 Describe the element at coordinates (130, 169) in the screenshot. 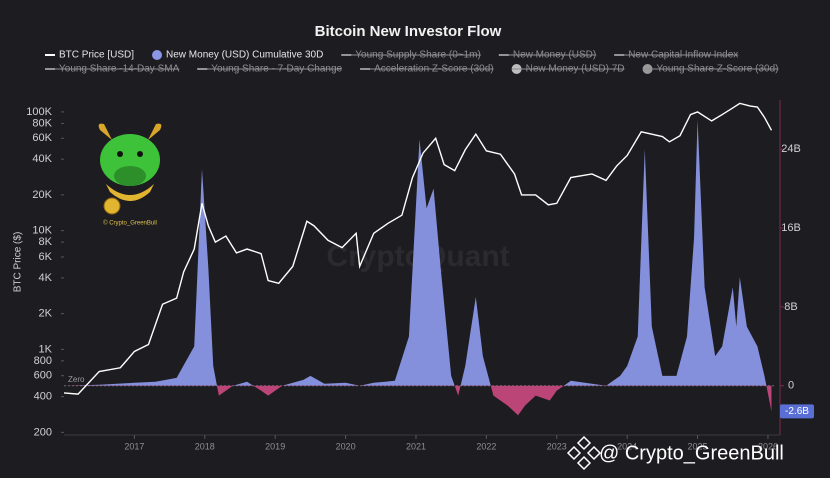

I see `logo` at that location.